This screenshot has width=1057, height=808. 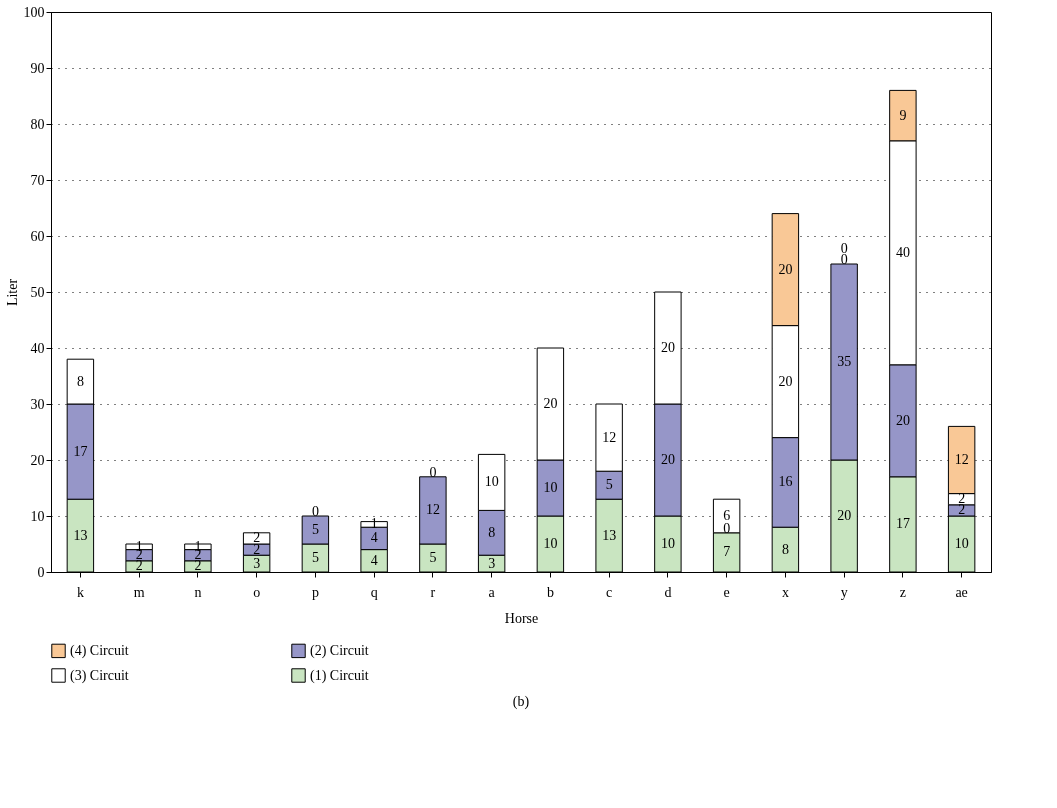 What do you see at coordinates (727, 552) in the screenshot?
I see `data-label: 7` at bounding box center [727, 552].